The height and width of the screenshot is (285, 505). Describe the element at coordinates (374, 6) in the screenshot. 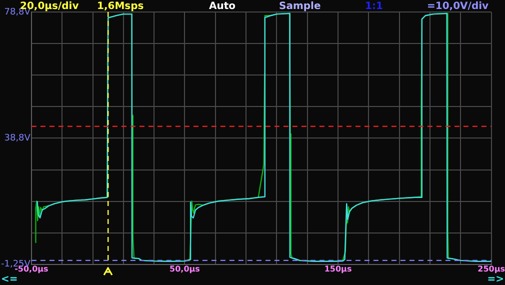

I see `annotation: 1:1` at that location.